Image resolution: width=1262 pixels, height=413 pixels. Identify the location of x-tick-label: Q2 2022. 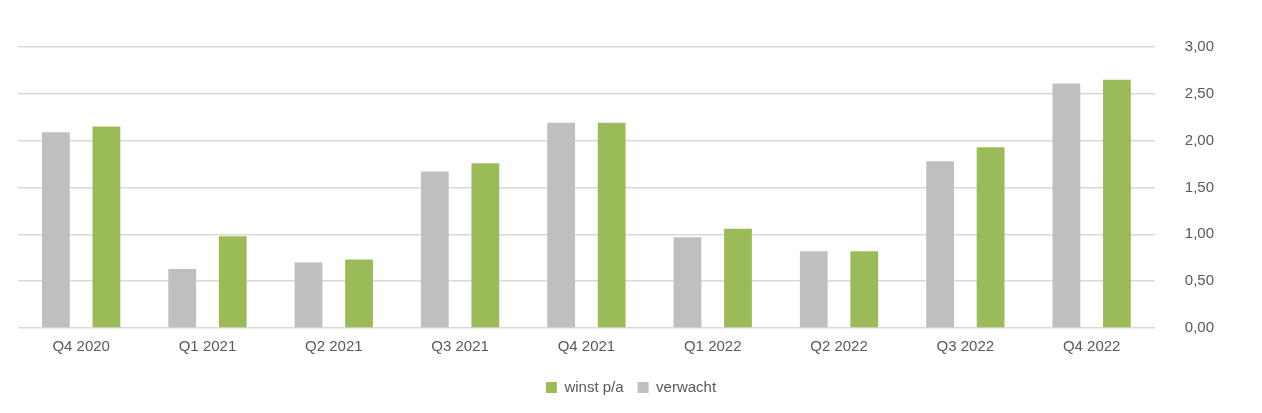
(839, 346).